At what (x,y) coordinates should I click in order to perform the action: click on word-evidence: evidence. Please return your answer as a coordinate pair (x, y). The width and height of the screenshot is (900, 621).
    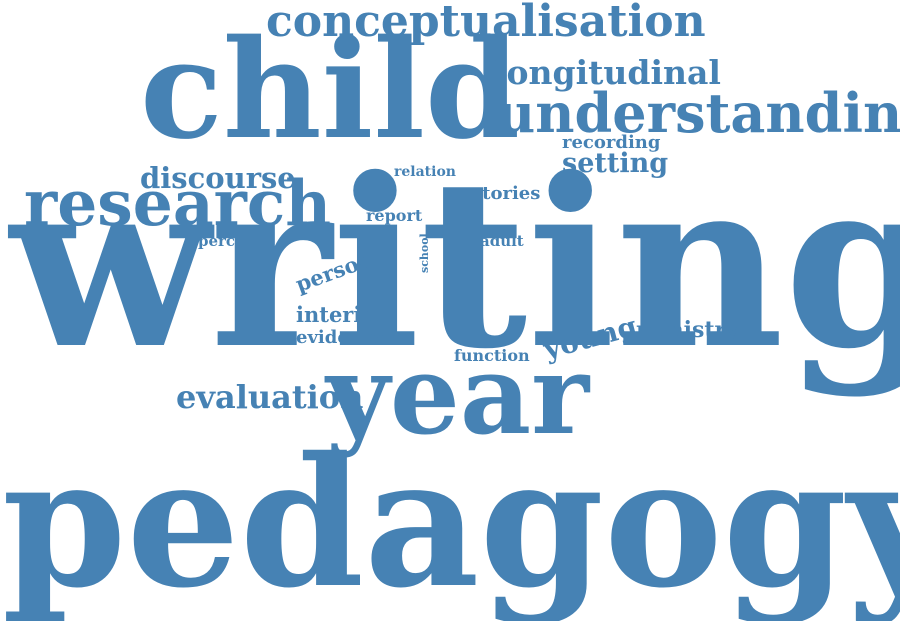
    Looking at the image, I should click on (340, 337).